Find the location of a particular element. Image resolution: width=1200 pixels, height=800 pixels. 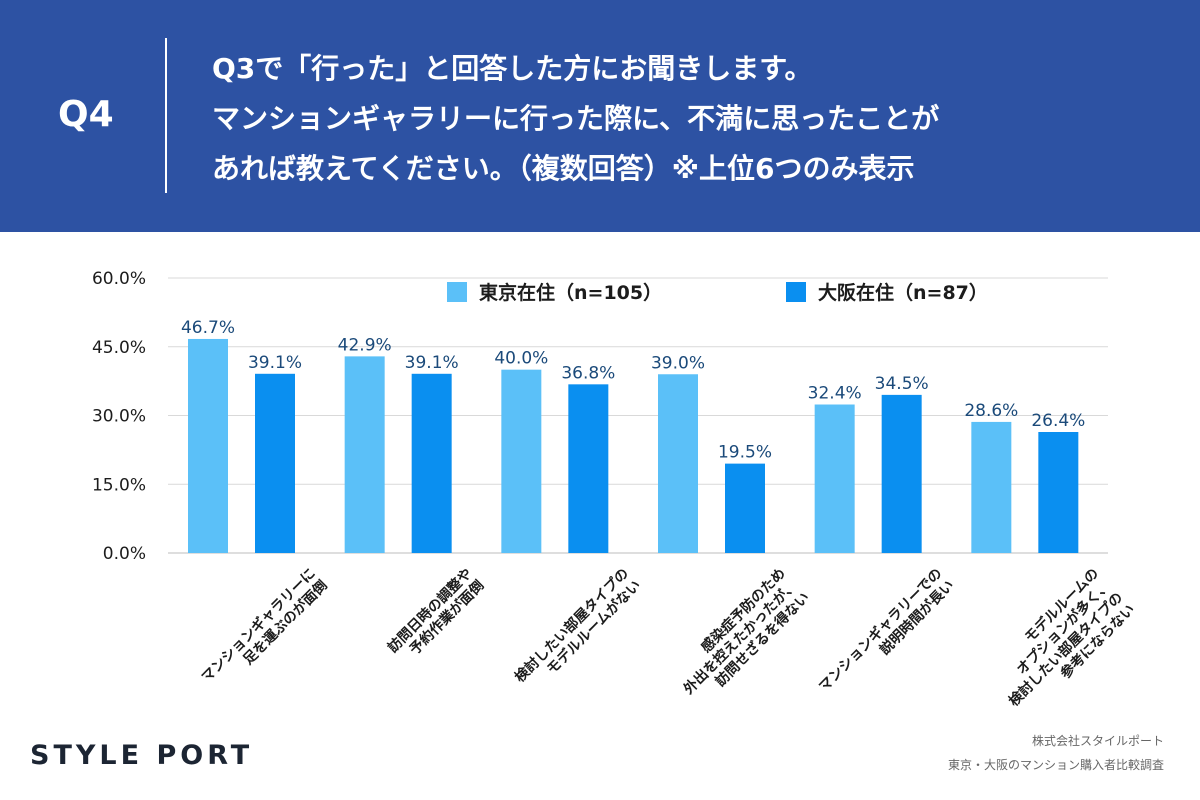

y-tick-label: 60.0% is located at coordinates (119, 279).